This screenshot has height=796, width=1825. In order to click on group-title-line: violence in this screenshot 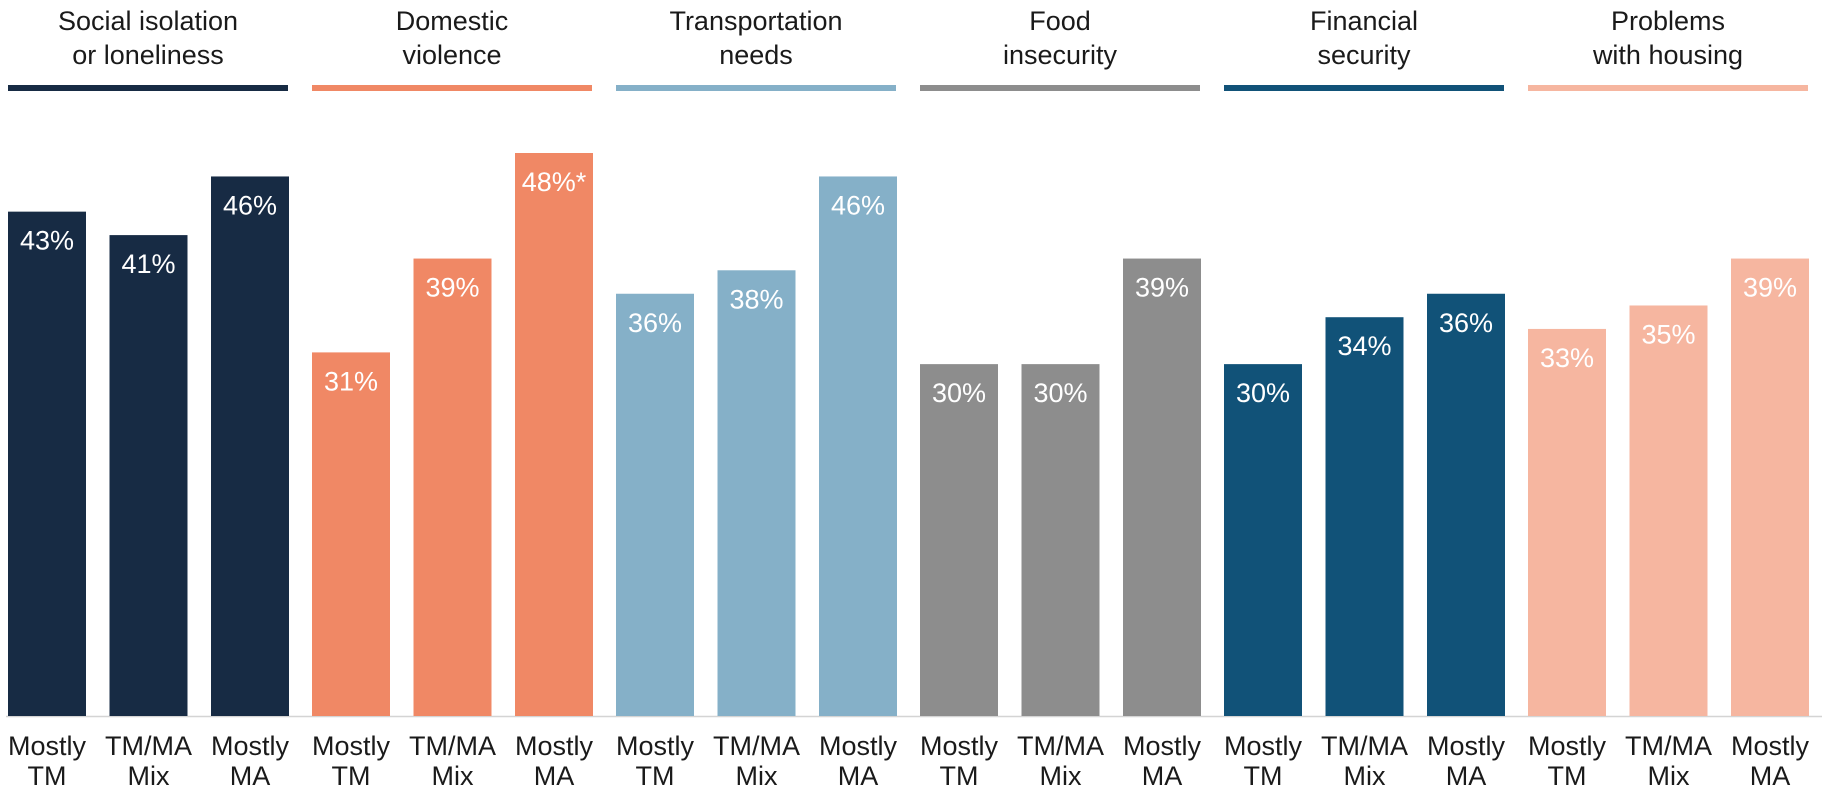, I will do `click(451, 55)`.